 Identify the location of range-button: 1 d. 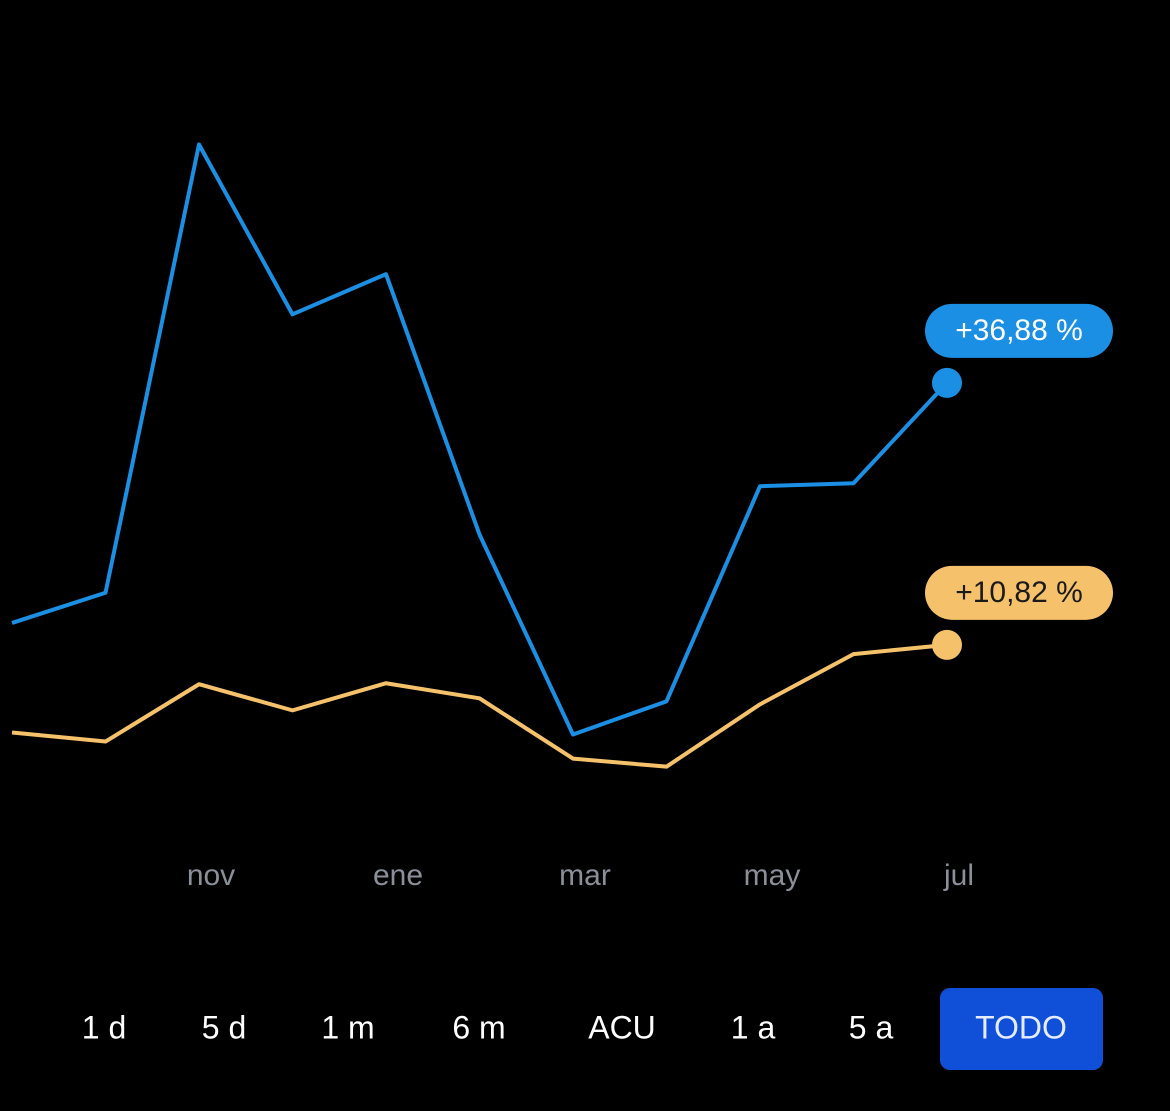
(104, 1027).